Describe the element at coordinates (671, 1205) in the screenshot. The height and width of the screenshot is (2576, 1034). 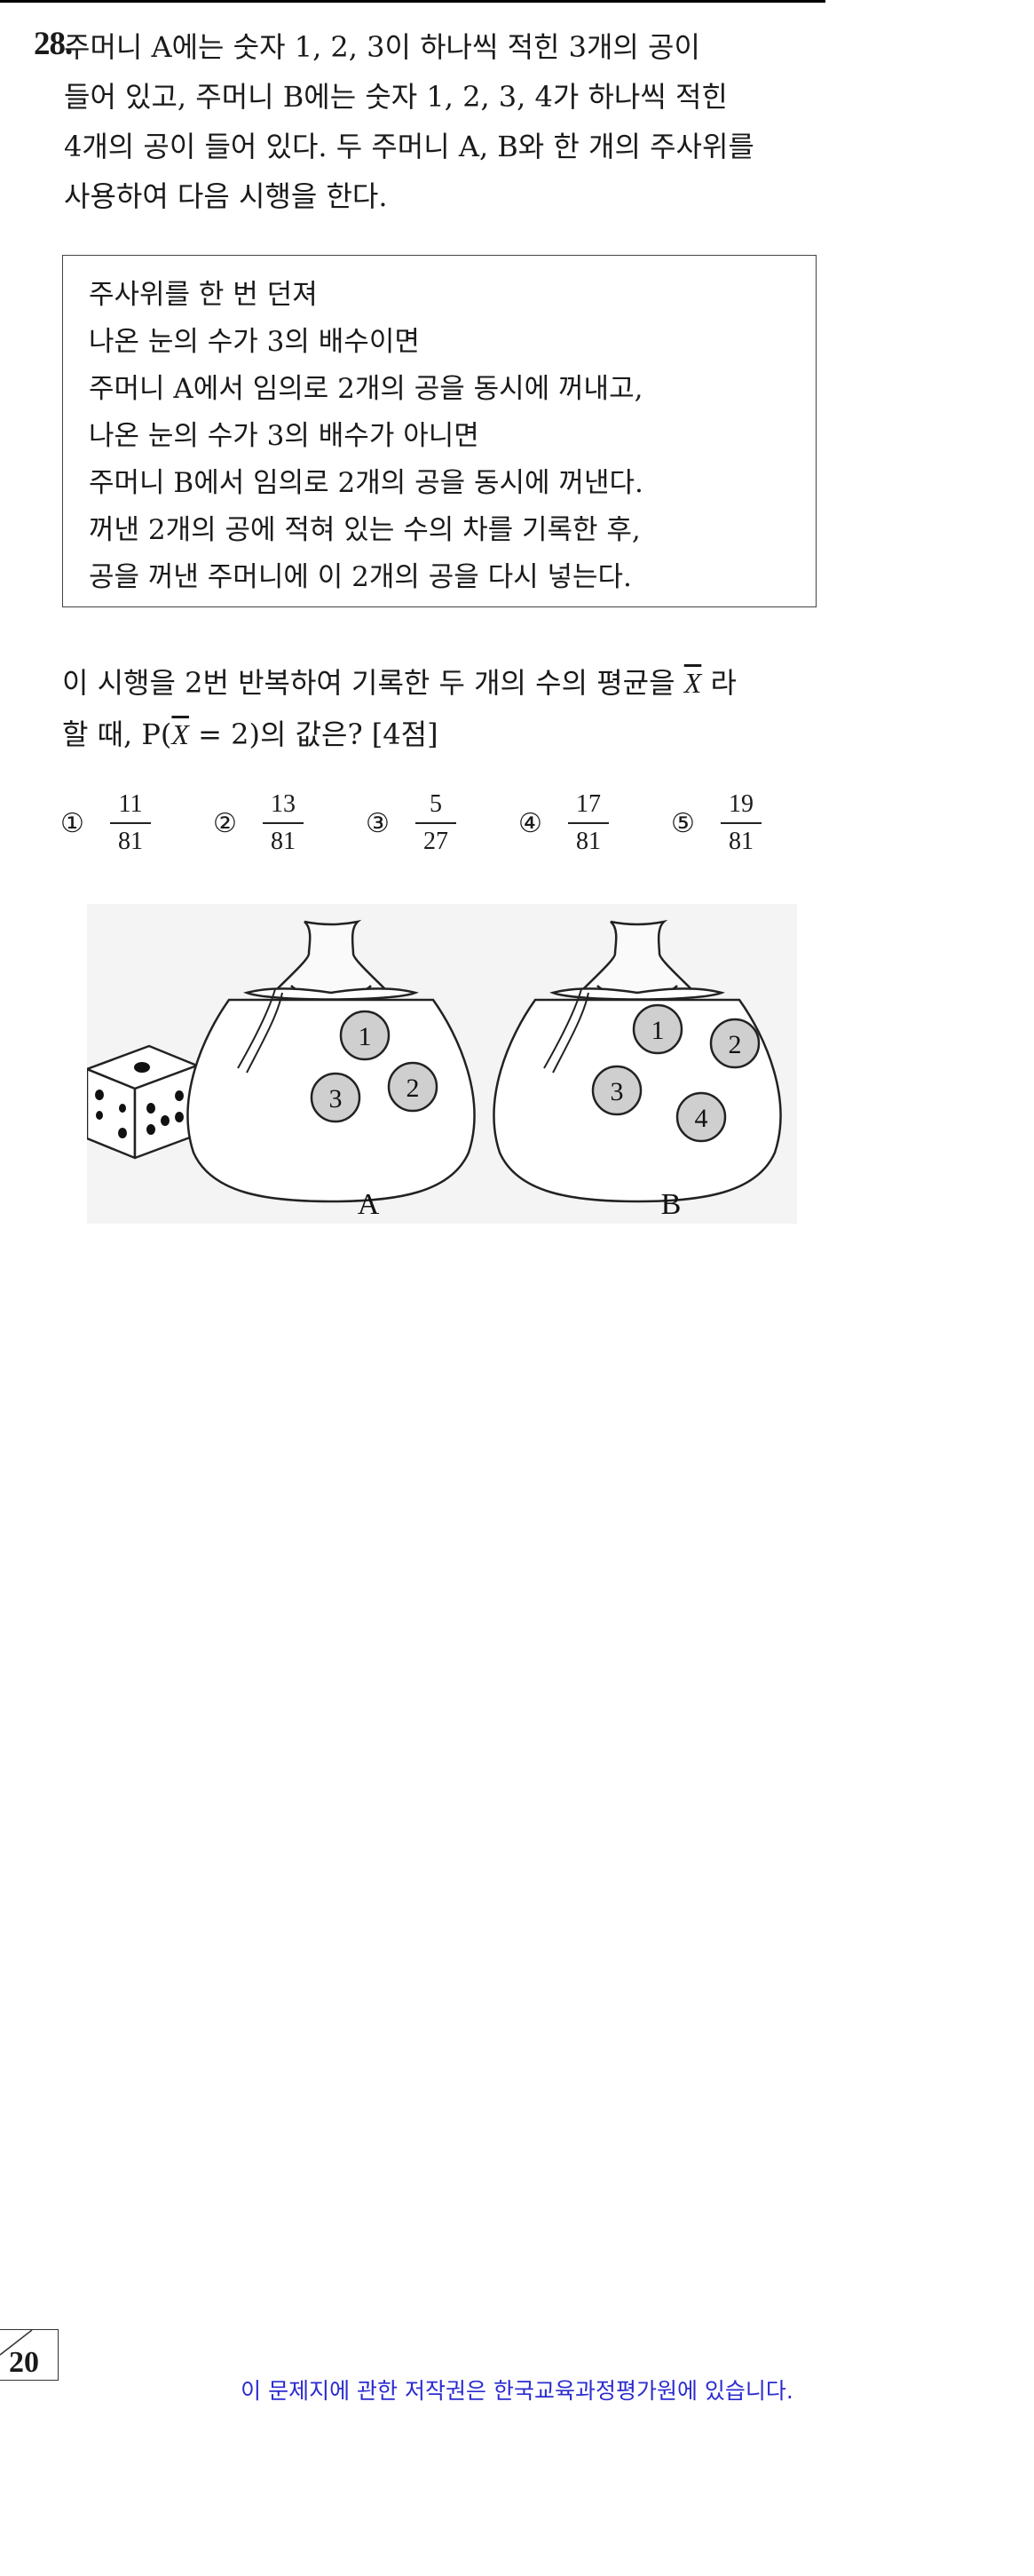
I see `bag-b-label: B` at that location.